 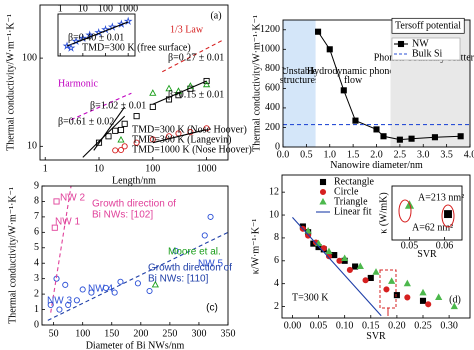 I want to click on x-axis-label: Nanowire diameter/nm, so click(x=376, y=165).